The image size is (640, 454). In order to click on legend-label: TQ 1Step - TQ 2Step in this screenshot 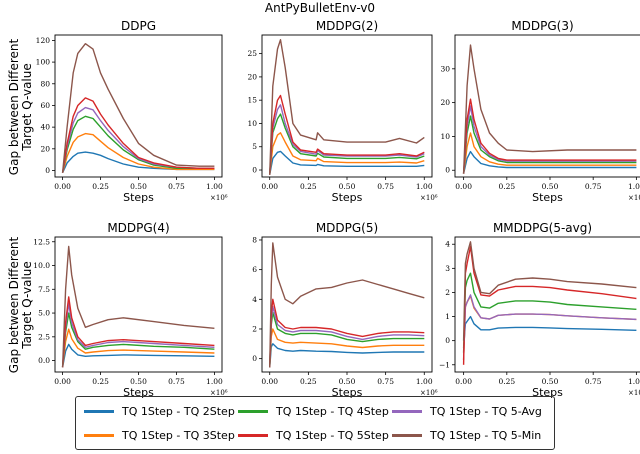, I will do `click(178, 411)`.